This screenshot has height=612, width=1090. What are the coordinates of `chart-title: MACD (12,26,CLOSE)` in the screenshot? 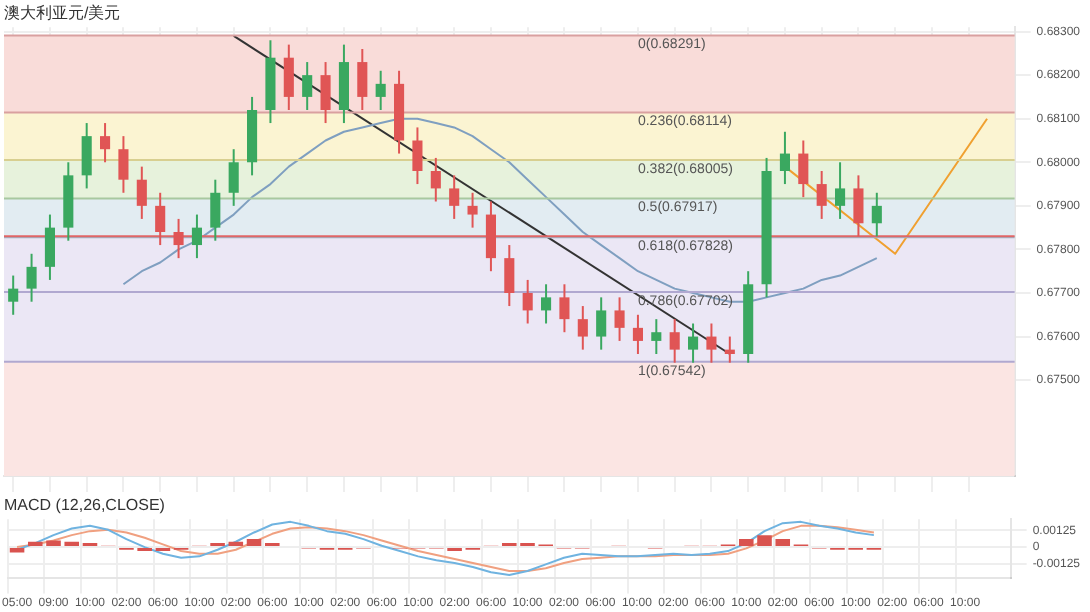 It's located at (85, 505).